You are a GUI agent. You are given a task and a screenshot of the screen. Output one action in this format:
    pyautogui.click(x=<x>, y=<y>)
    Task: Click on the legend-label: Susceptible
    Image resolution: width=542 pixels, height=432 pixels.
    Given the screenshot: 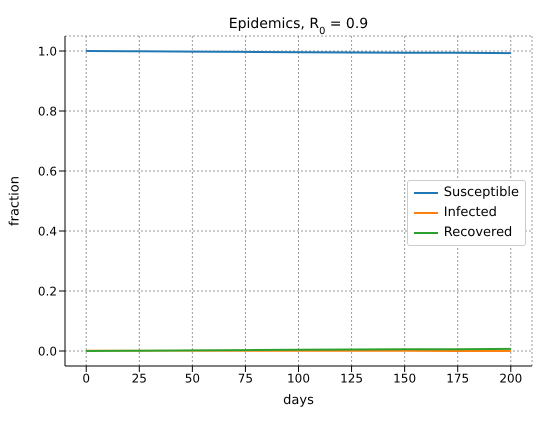 What is the action you would take?
    pyautogui.click(x=481, y=193)
    